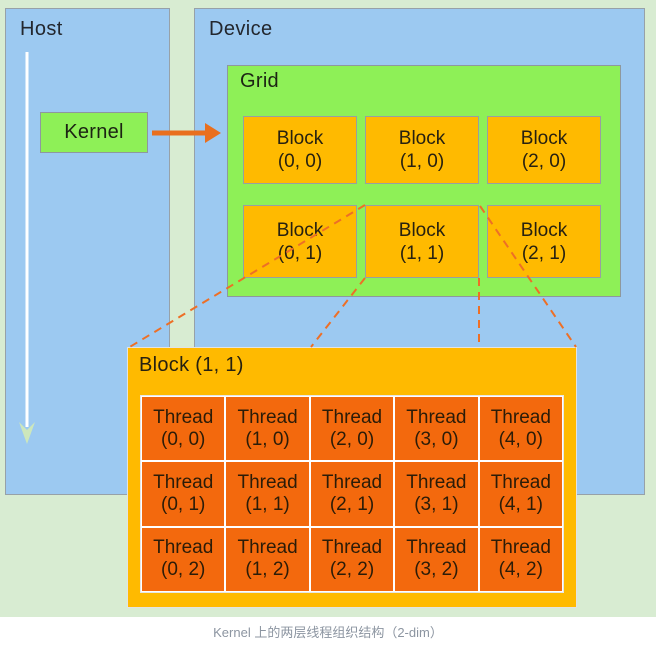 The width and height of the screenshot is (656, 648). I want to click on grid-block-2-0: Block (2, 0), so click(544, 150).